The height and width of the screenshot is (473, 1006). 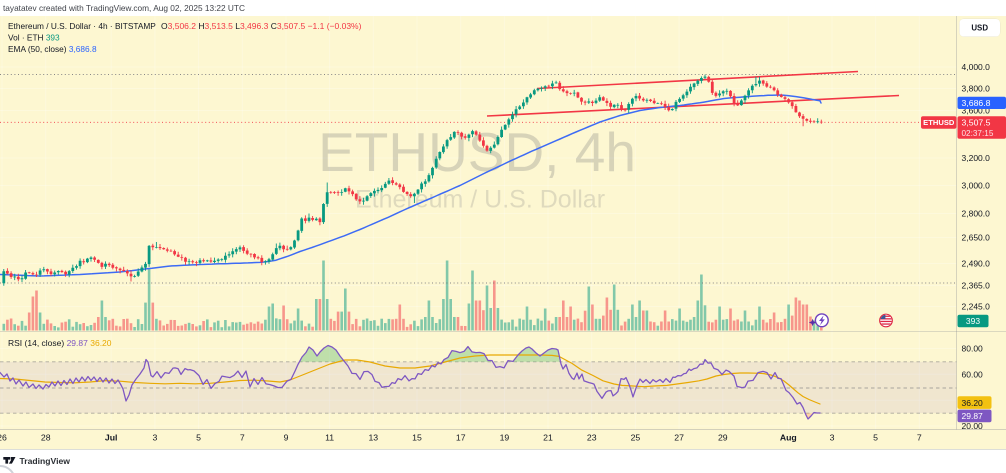 I want to click on svg-text: 60.00, so click(x=973, y=375).